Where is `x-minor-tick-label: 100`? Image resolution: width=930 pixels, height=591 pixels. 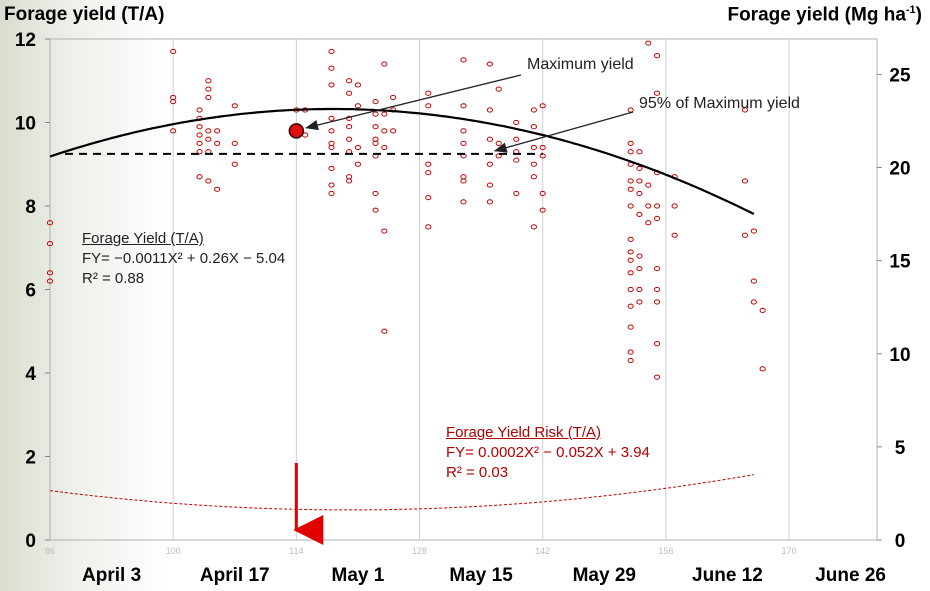 x-minor-tick-label: 100 is located at coordinates (173, 551).